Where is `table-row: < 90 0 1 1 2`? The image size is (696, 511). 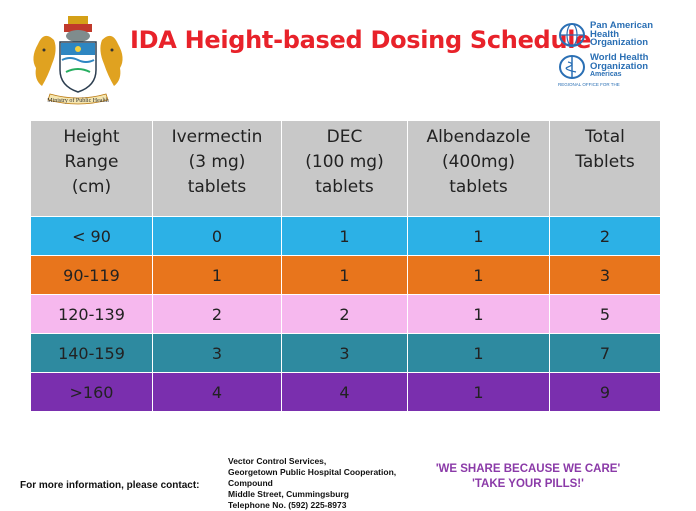 table-row: < 90 0 1 1 2 is located at coordinates (345, 236).